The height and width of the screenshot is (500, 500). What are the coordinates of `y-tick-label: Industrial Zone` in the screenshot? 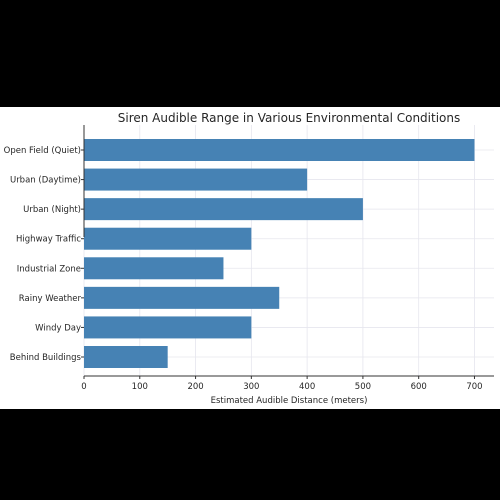 It's located at (49, 269).